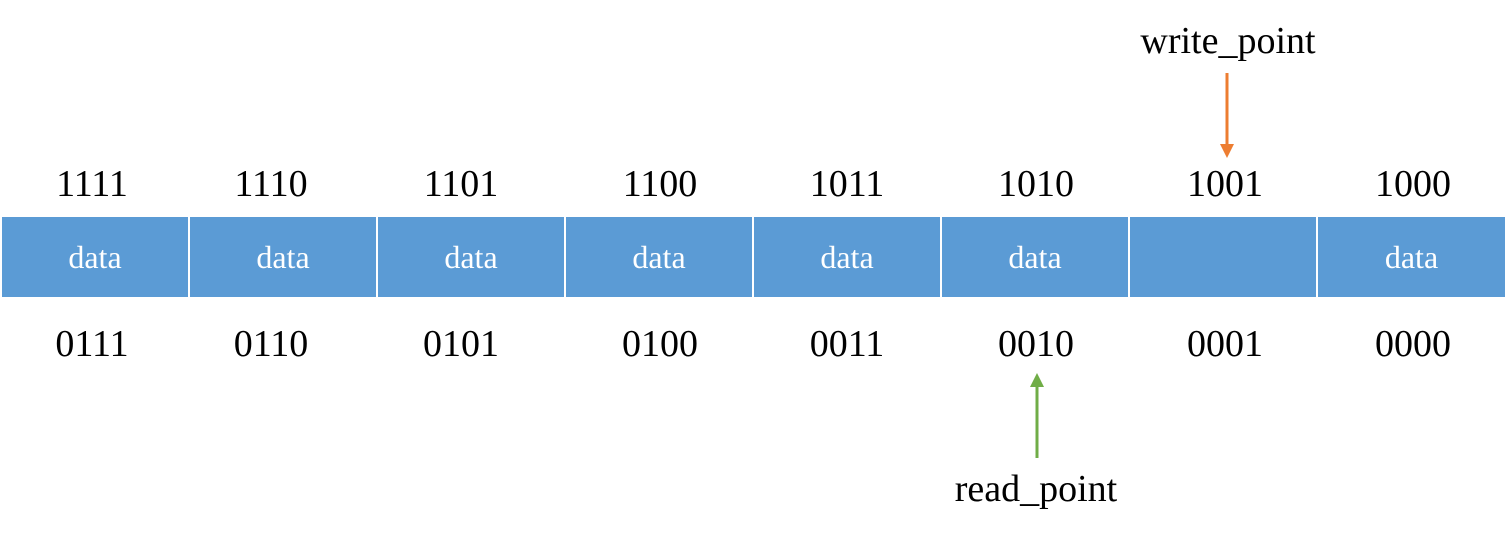 This screenshot has height=537, width=1509. What do you see at coordinates (847, 257) in the screenshot?
I see `buffer-cell-4: data` at bounding box center [847, 257].